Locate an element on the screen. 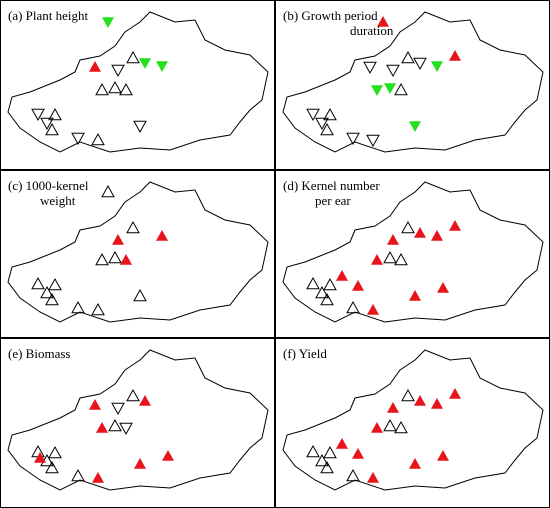  panel-label: (e) Biomass is located at coordinates (39, 353).